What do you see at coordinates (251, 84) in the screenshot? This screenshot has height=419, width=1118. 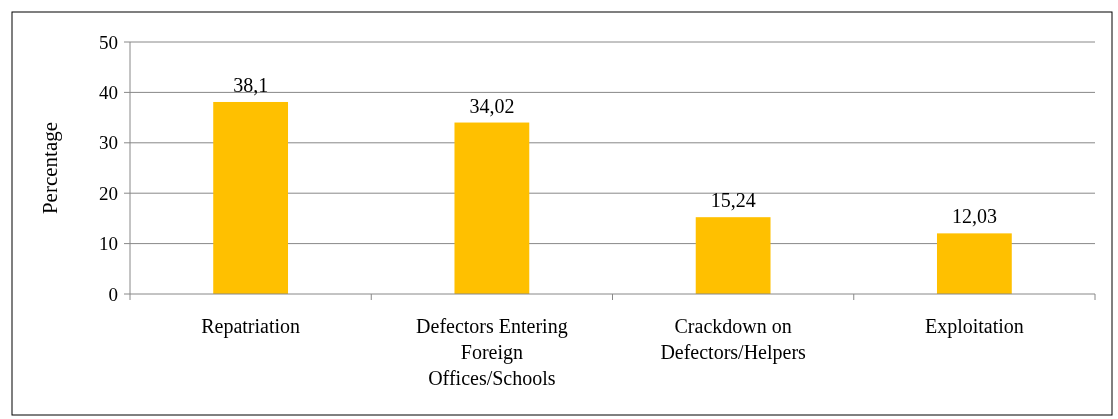 I see `data-label: 38,1` at bounding box center [251, 84].